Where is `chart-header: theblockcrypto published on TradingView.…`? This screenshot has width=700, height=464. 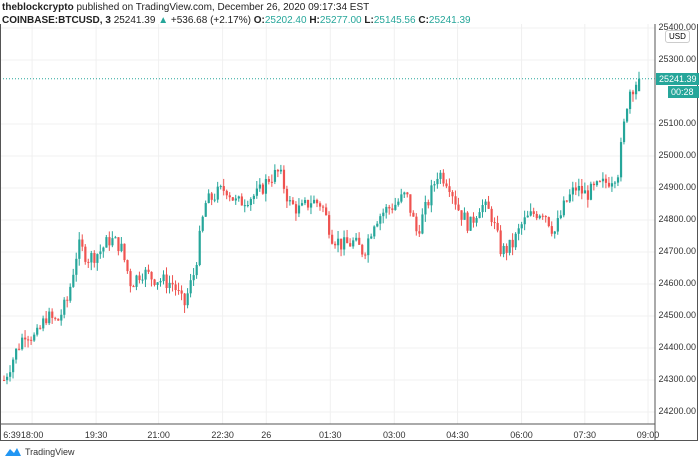
chart-header: theblockcrypto published on TradingView.… is located at coordinates (236, 14).